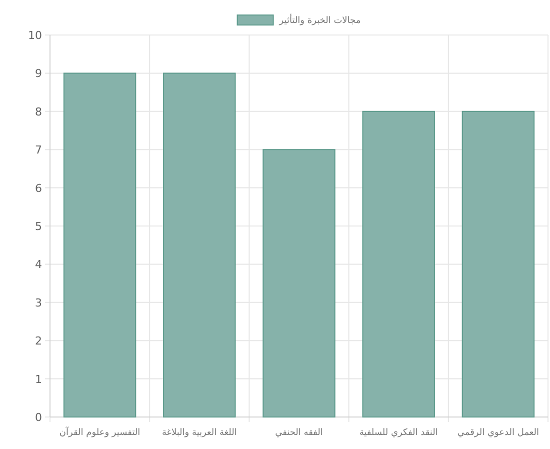  I want to click on y-tick-label: 5, so click(38, 226).